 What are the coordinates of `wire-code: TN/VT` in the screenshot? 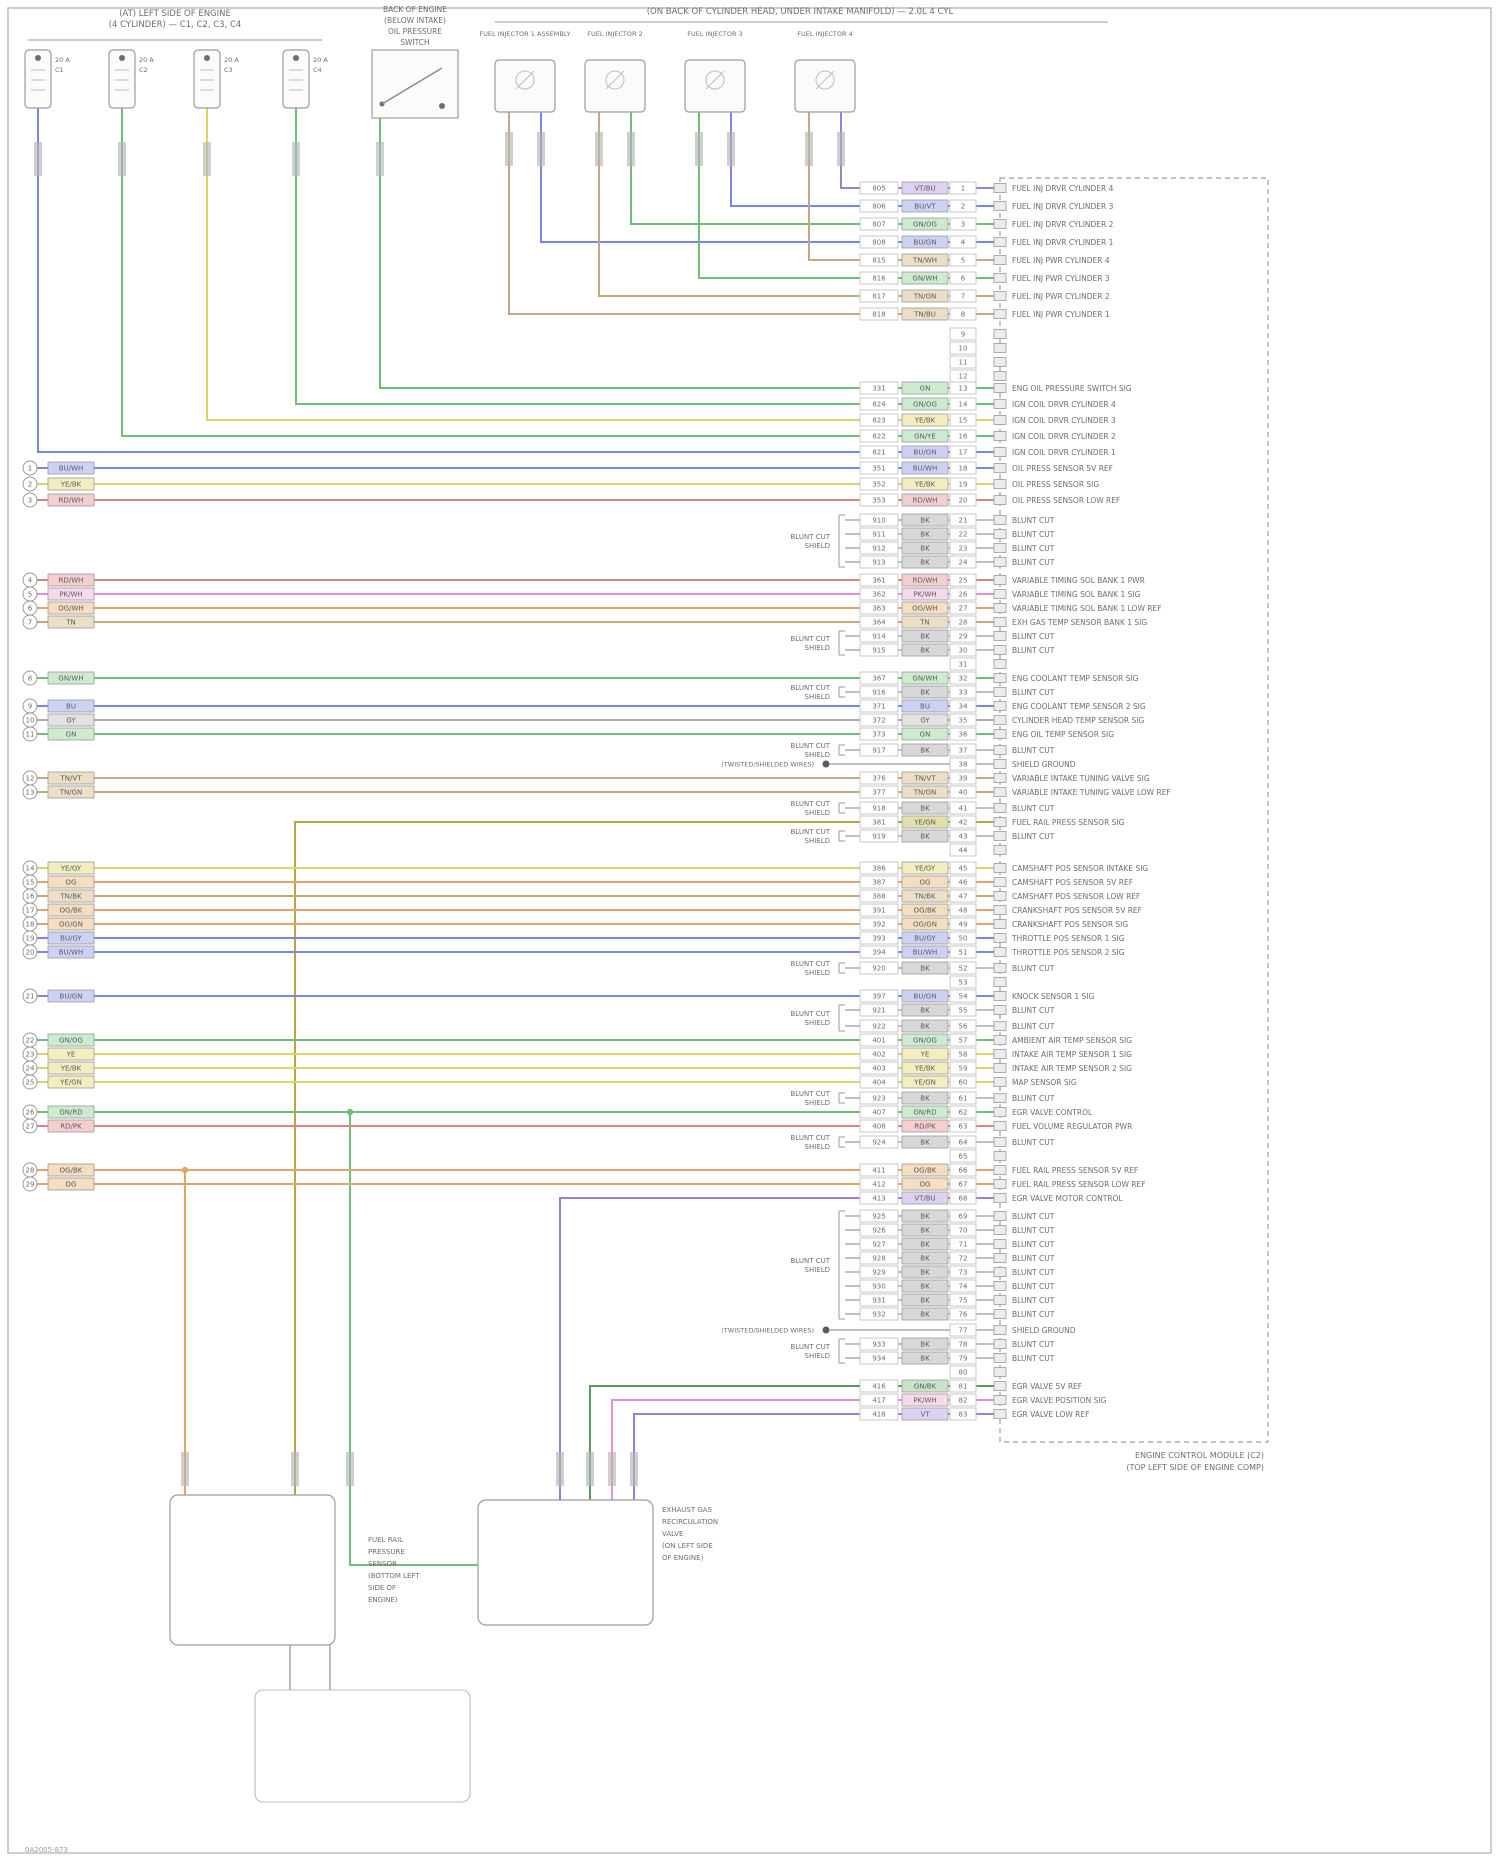 It's located at (925, 779).